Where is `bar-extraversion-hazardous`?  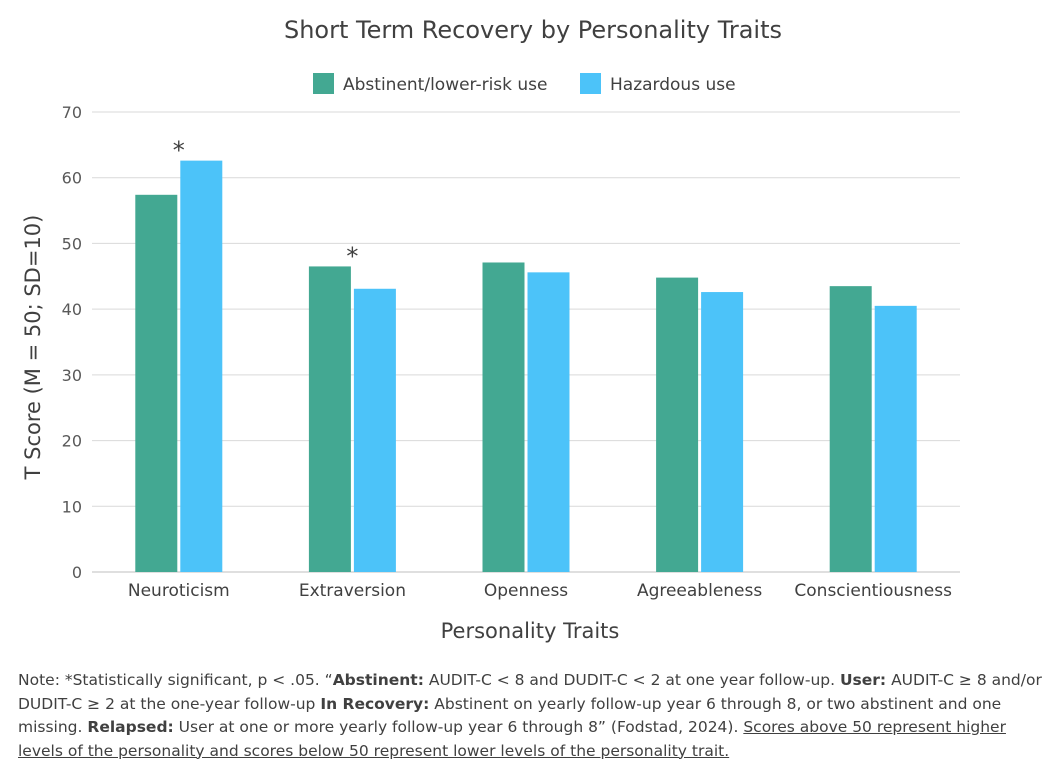
bar-extraversion-hazardous is located at coordinates (374, 430).